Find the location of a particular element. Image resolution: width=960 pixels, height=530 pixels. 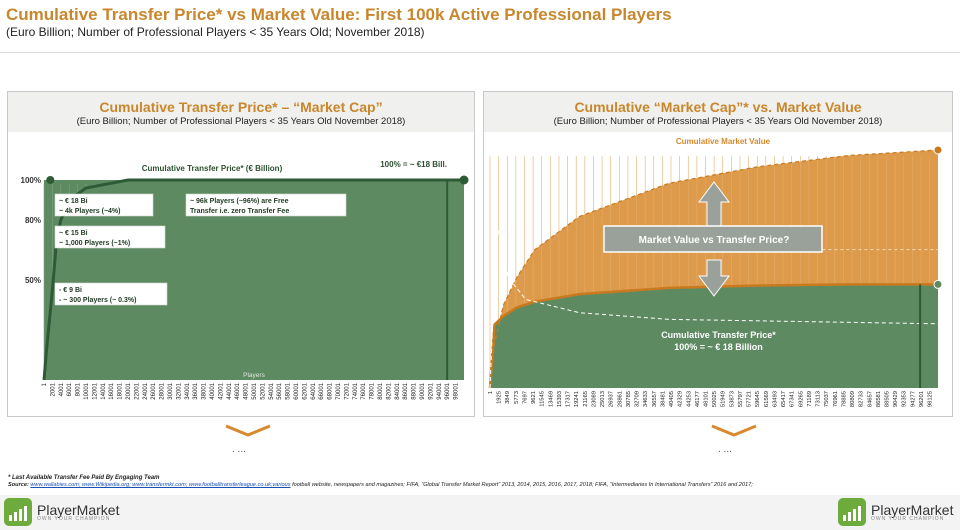

x-tick-label: 48101 is located at coordinates (706, 399).